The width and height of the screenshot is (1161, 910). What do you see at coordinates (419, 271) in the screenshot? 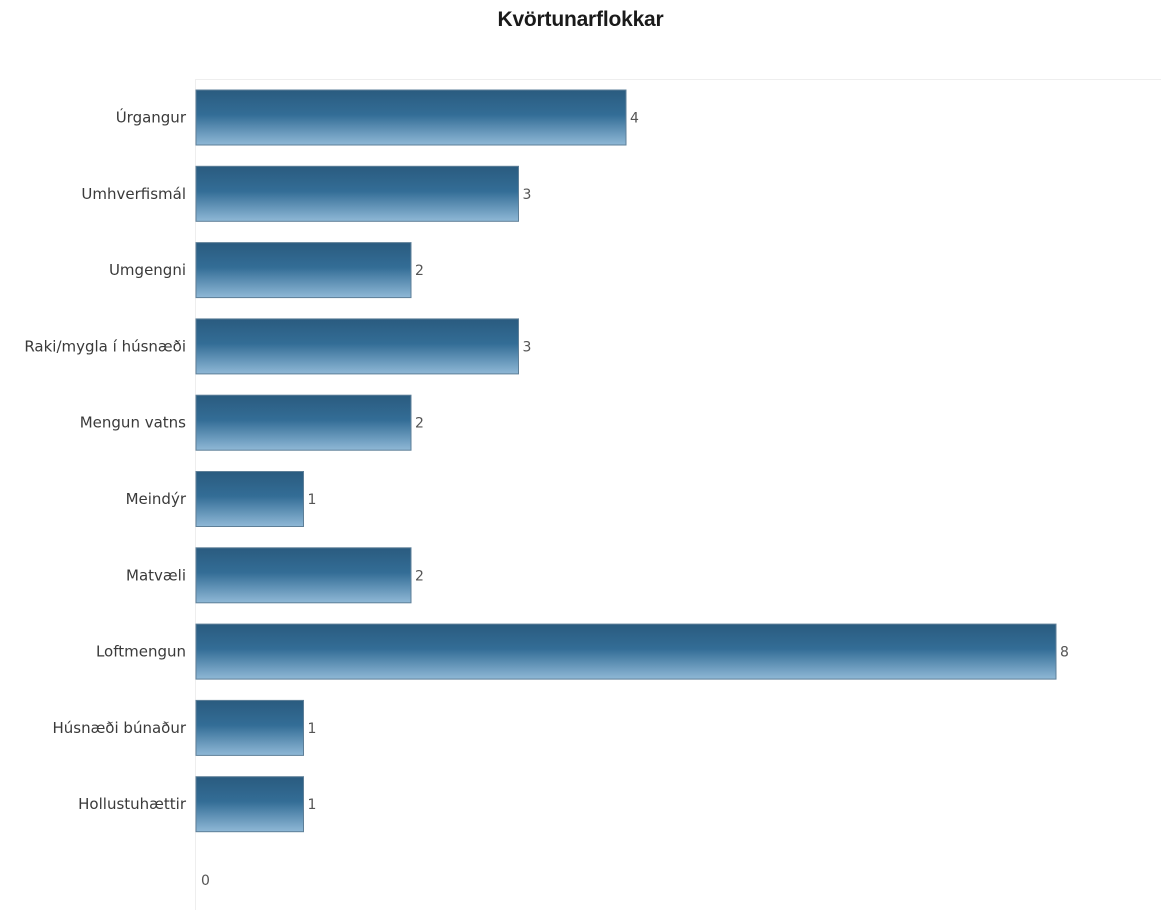
I see `value-label-umgengni: 2` at bounding box center [419, 271].